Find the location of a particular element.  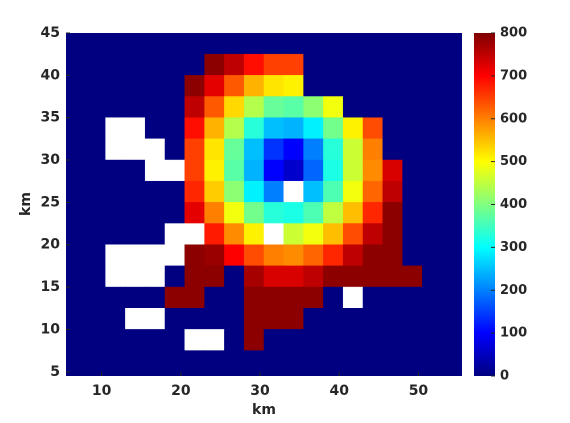

y-tick-label: 10 is located at coordinates (51, 329).